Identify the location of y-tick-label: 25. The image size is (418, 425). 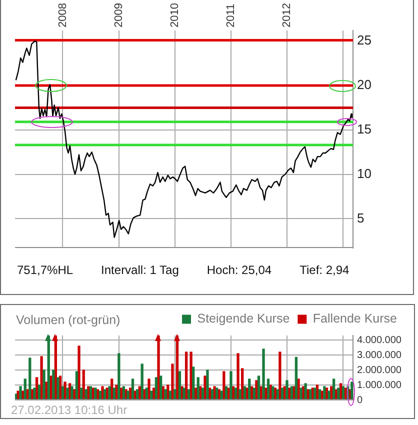
(364, 40).